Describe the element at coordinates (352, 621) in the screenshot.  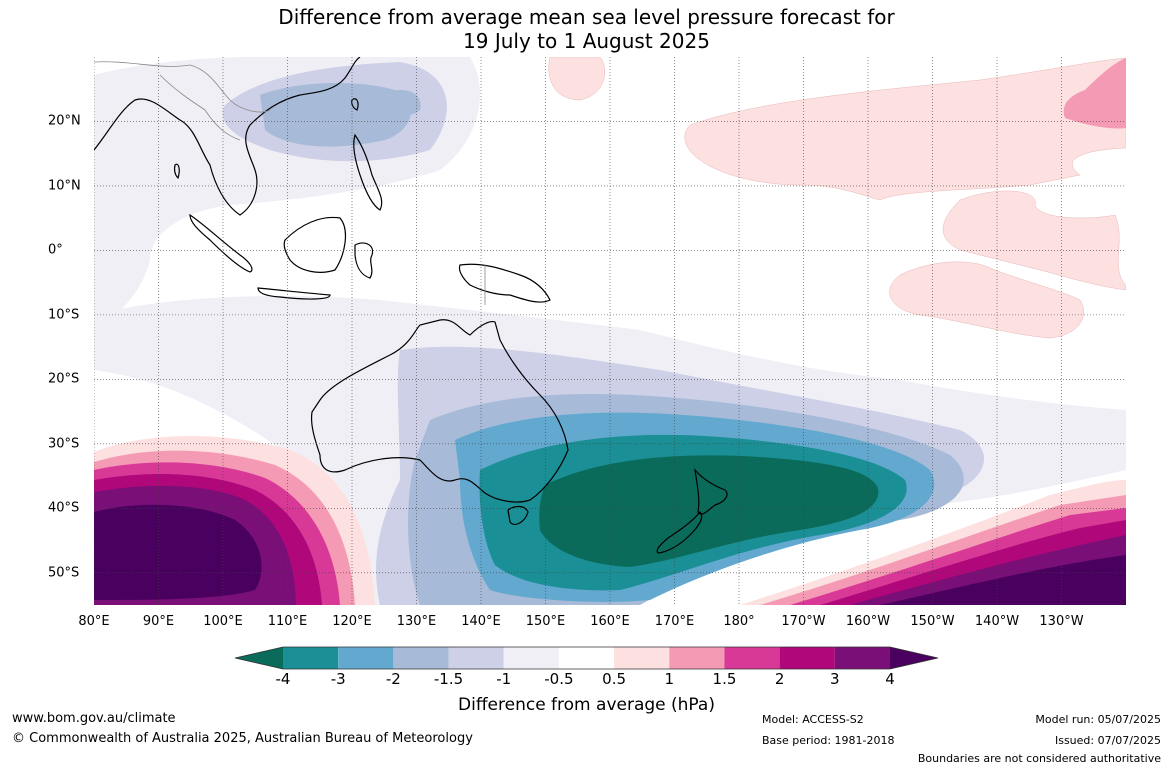
I see `longitude-label: 120°E` at that location.